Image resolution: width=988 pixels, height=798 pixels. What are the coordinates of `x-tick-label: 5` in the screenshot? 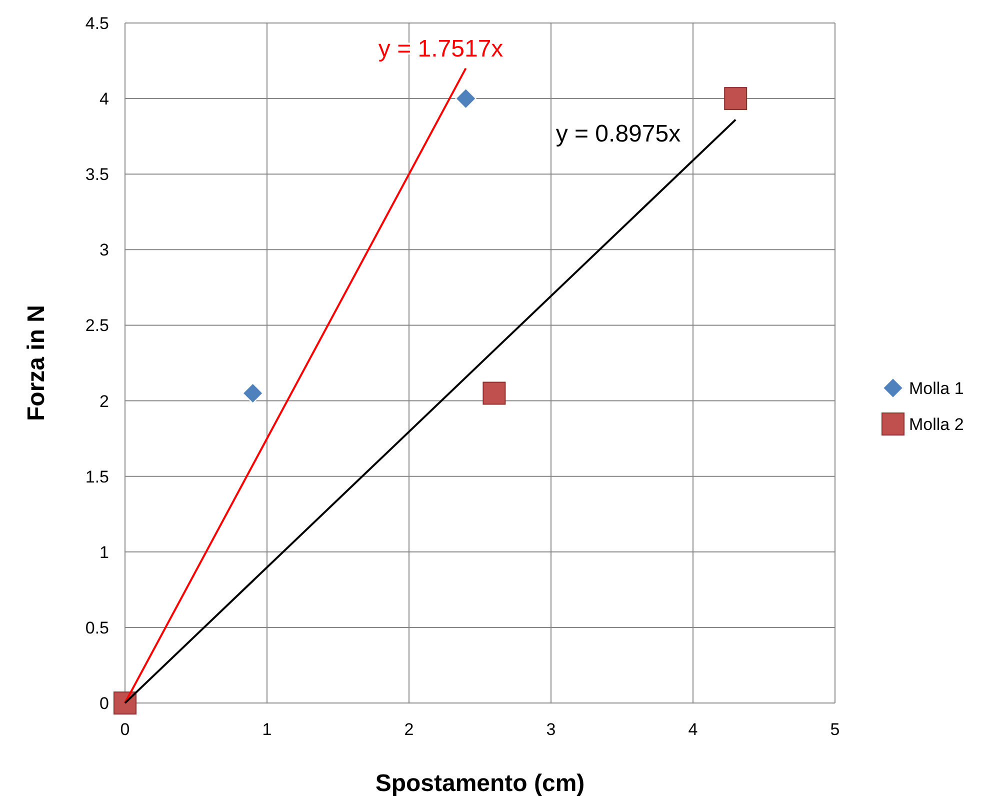 It's located at (835, 729).